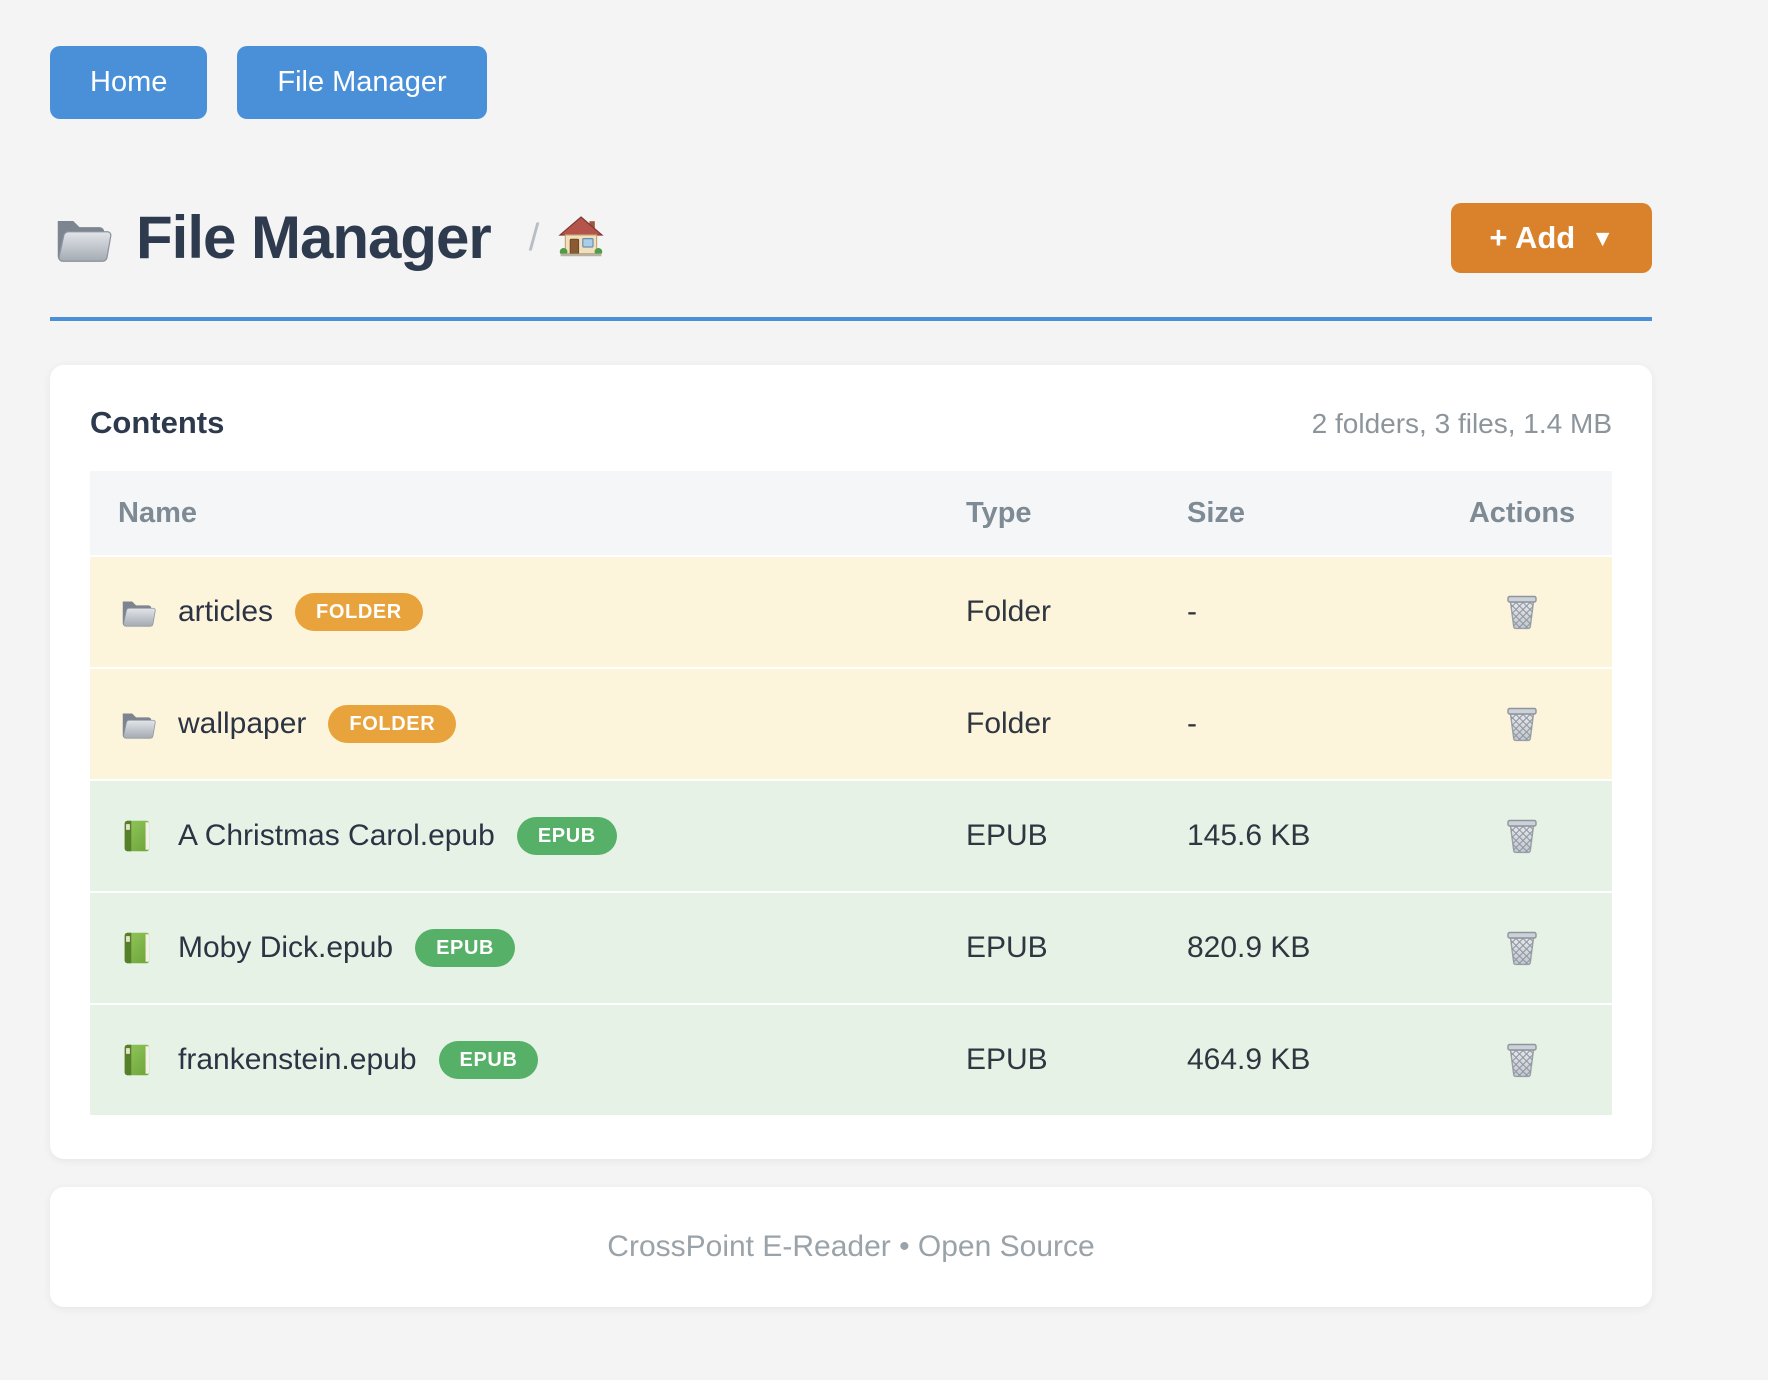  Describe the element at coordinates (362, 82) in the screenshot. I see `file-manager-button: File Manager` at that location.